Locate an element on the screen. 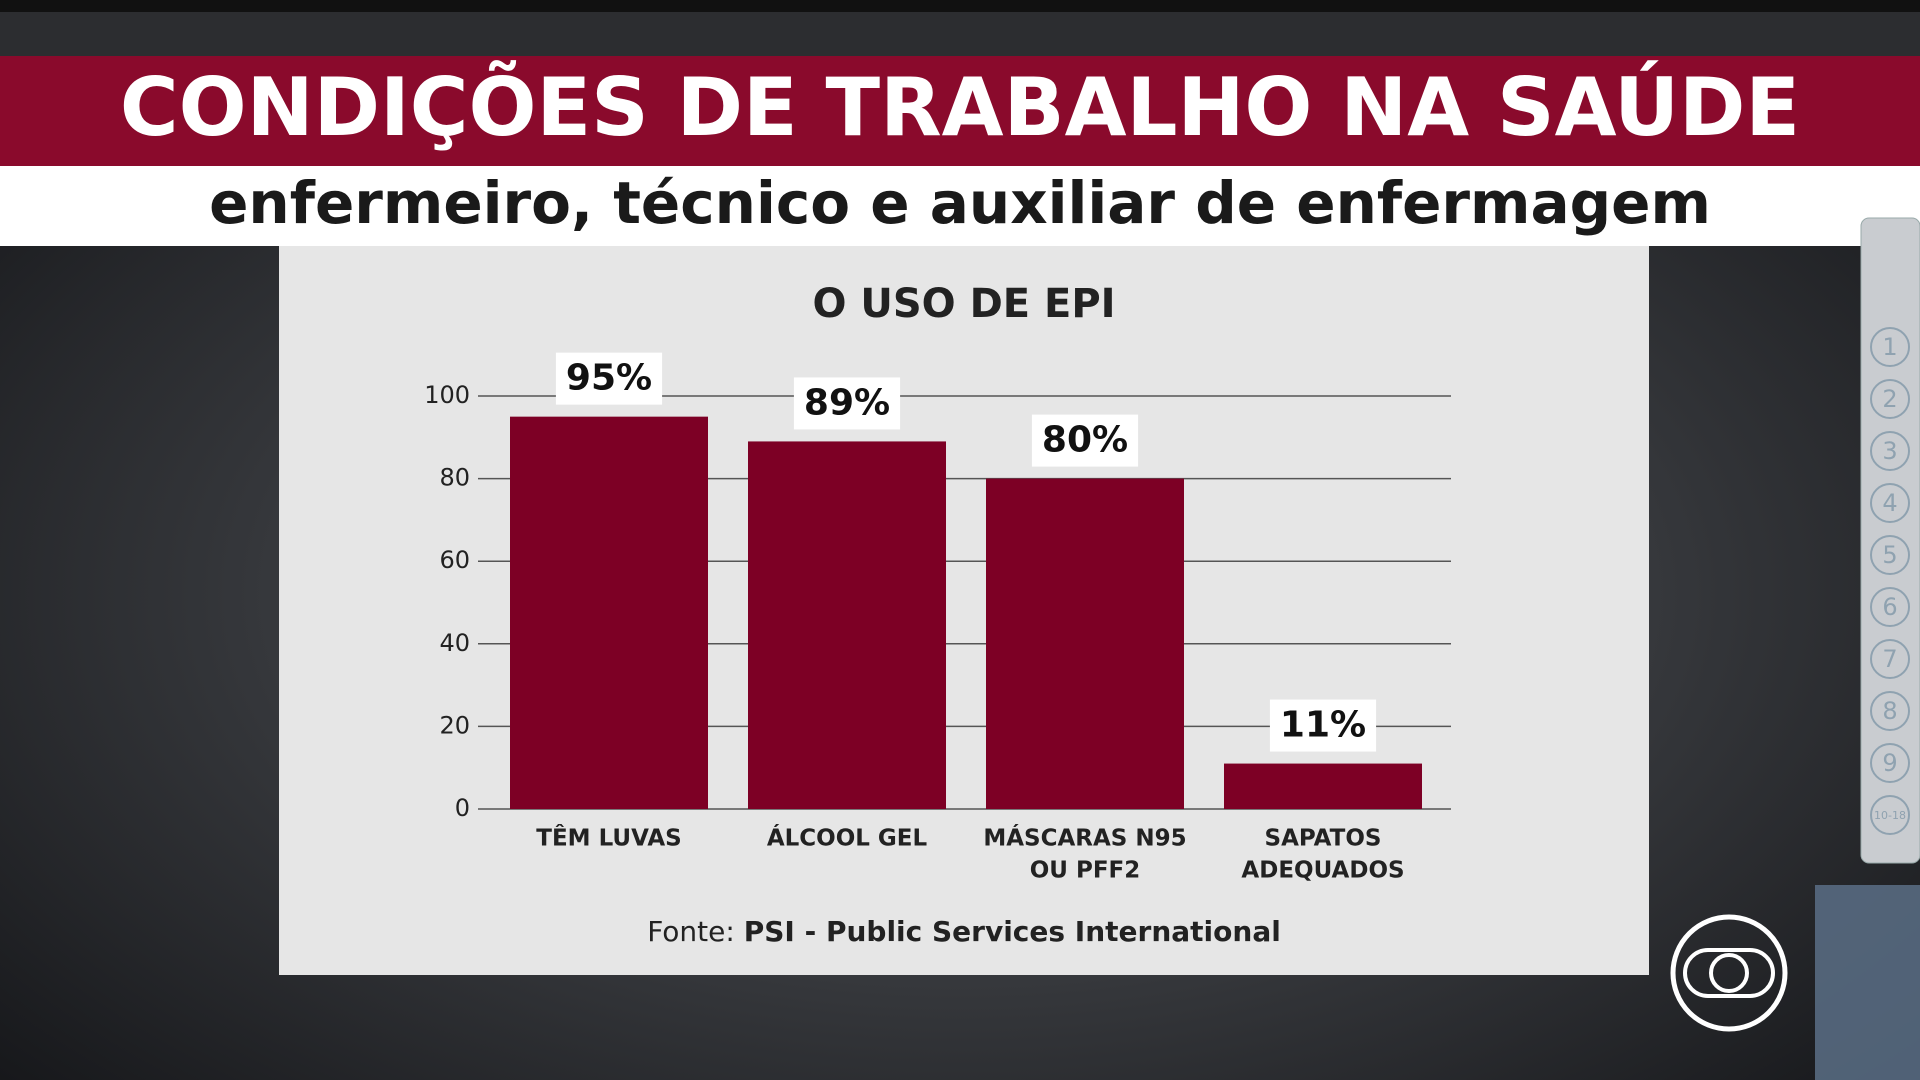  value-label: 95% is located at coordinates (609, 378).